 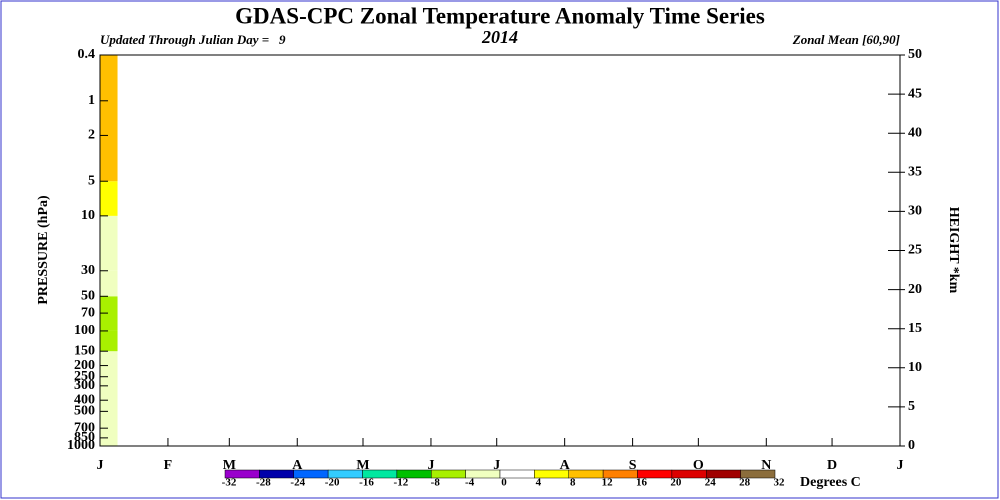 What do you see at coordinates (229, 483) in the screenshot?
I see `colorbar-tick-label: -32` at bounding box center [229, 483].